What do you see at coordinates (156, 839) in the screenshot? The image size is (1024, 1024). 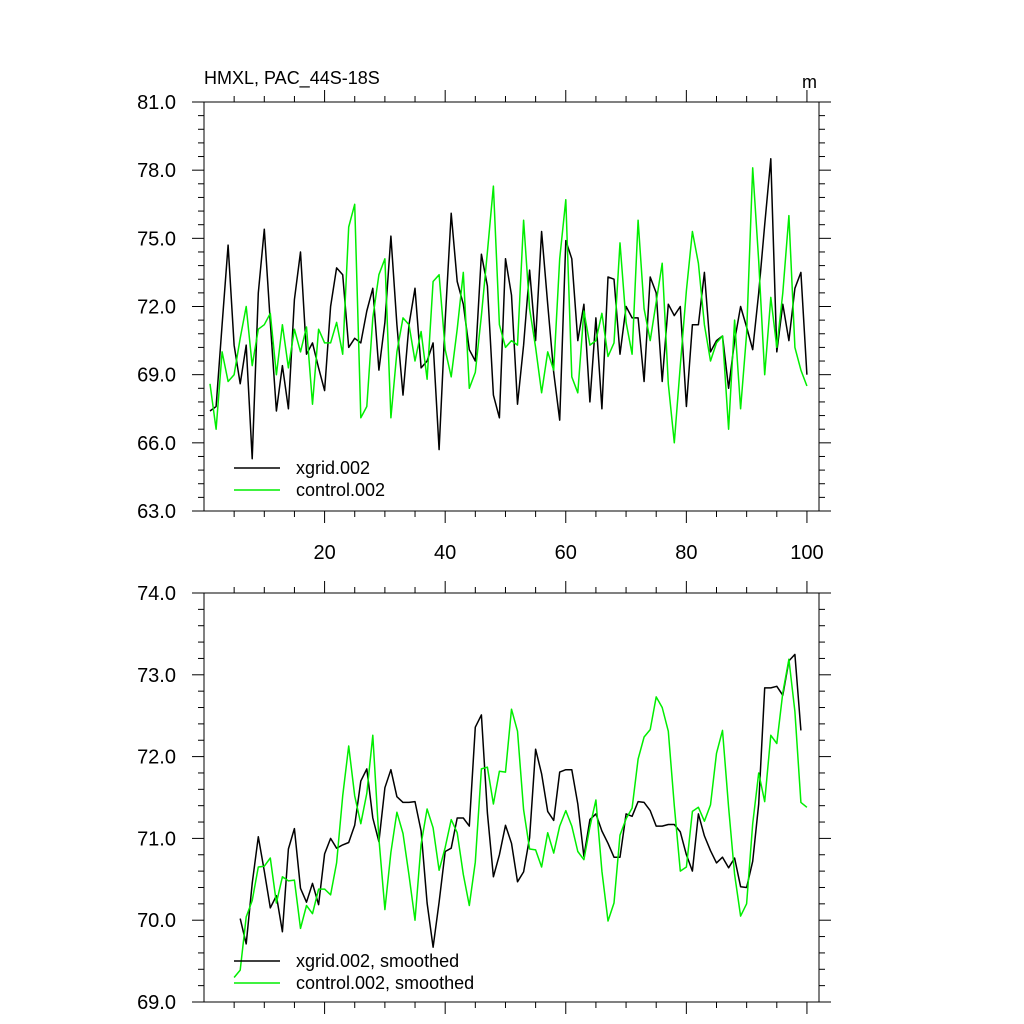 I see `y-tick-label: 71.0` at bounding box center [156, 839].